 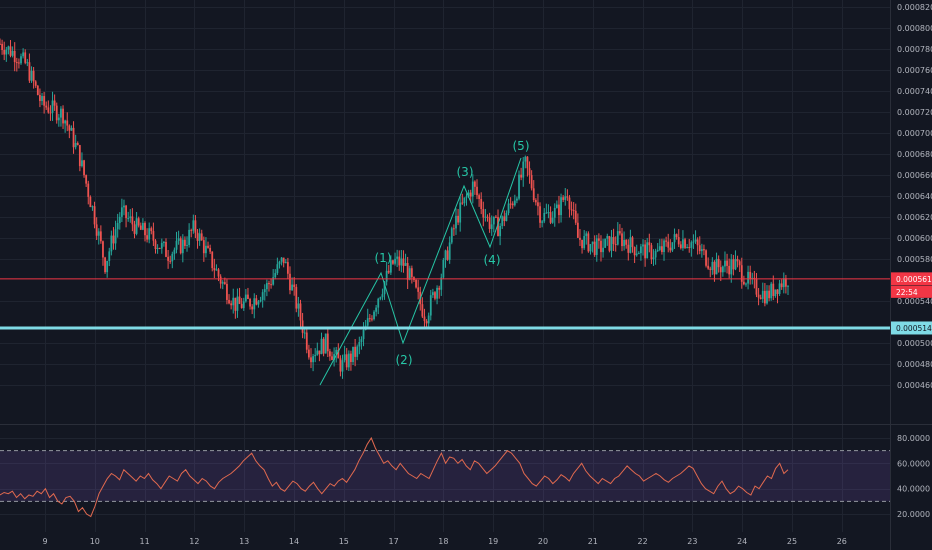 What do you see at coordinates (913, 463) in the screenshot?
I see `rsi-tick-label: 60.0000` at bounding box center [913, 463].